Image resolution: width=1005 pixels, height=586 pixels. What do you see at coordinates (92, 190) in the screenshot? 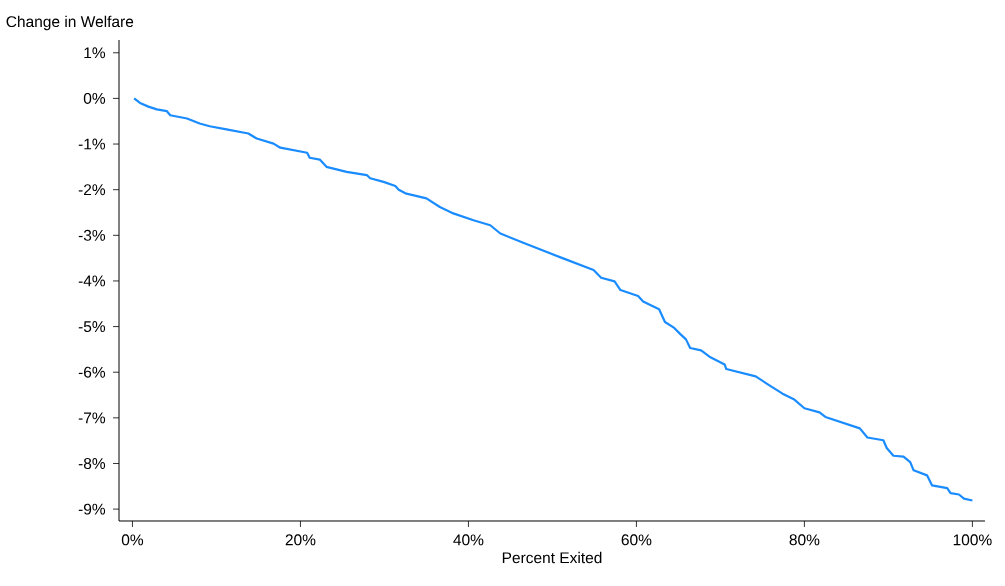
I see `y-tick-label: -2%` at bounding box center [92, 190].